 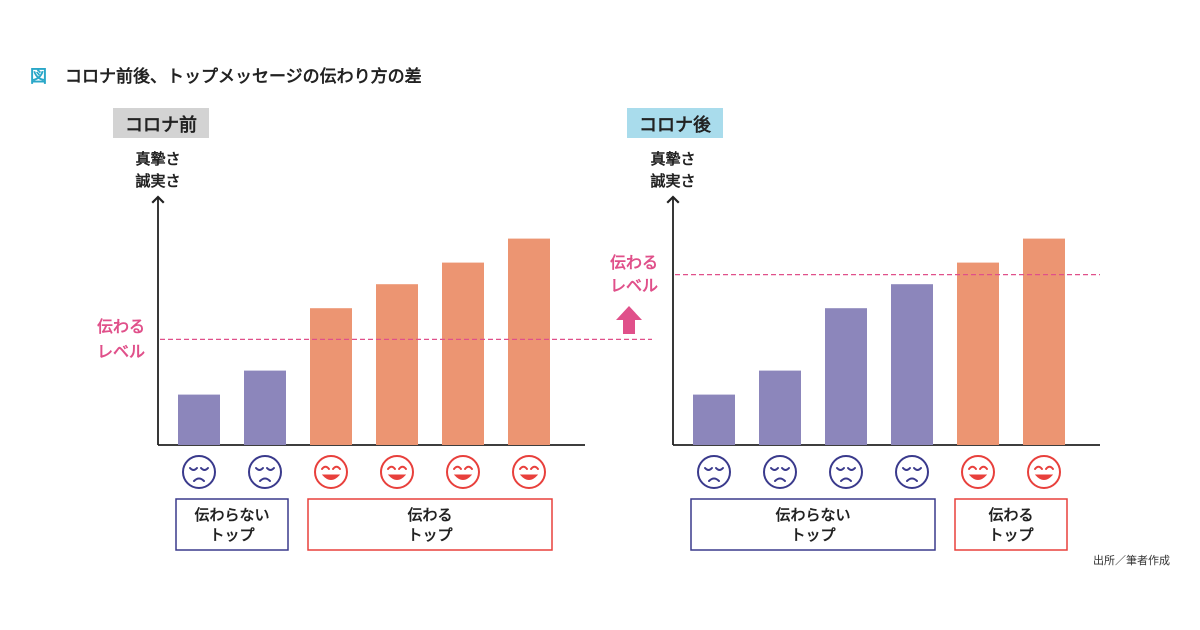 What do you see at coordinates (534, 467) in the screenshot?
I see `panel-1-face-6-happy-eye-right` at bounding box center [534, 467].